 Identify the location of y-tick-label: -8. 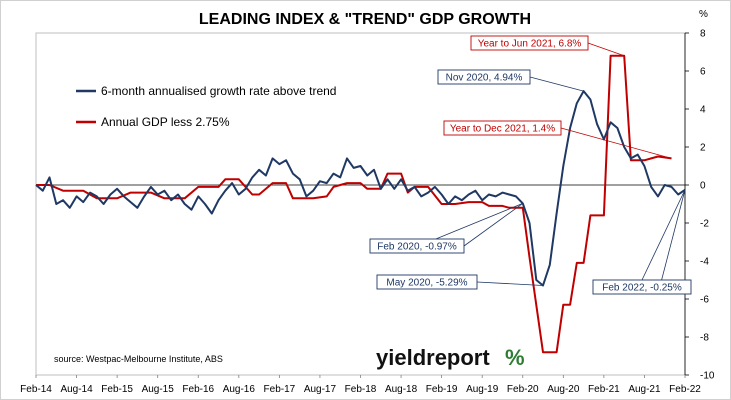
(704, 338).